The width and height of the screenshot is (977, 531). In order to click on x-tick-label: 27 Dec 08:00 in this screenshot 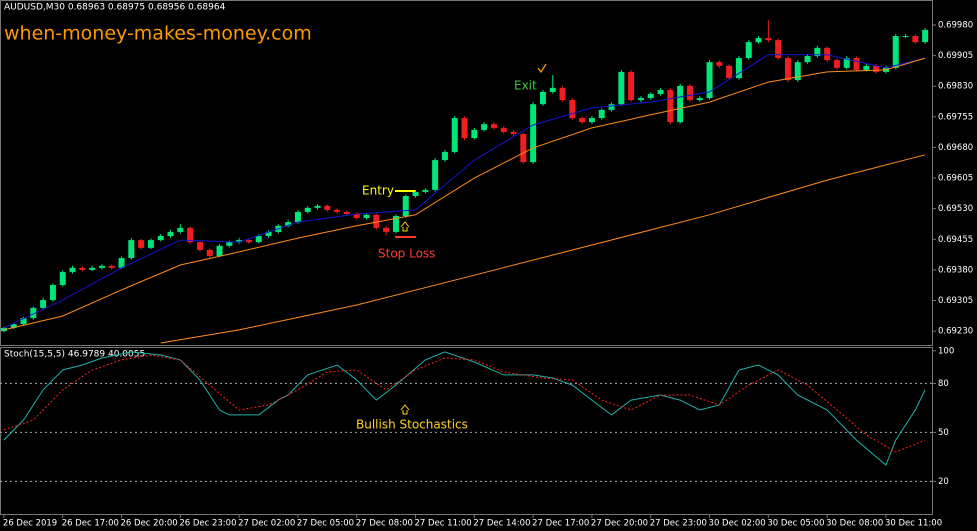, I will do `click(384, 524)`.